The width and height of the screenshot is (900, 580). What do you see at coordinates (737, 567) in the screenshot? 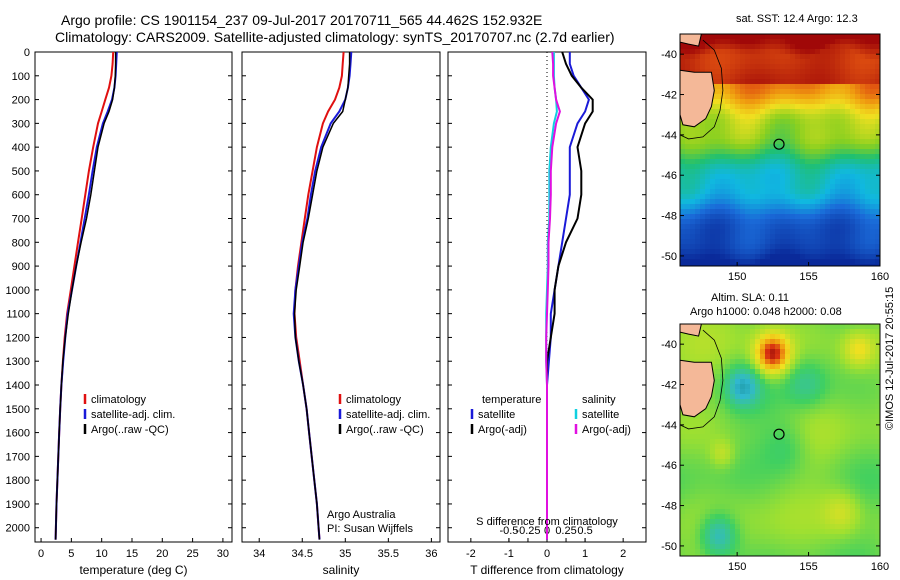
I see `map-x-tick-label: 150` at bounding box center [737, 567].